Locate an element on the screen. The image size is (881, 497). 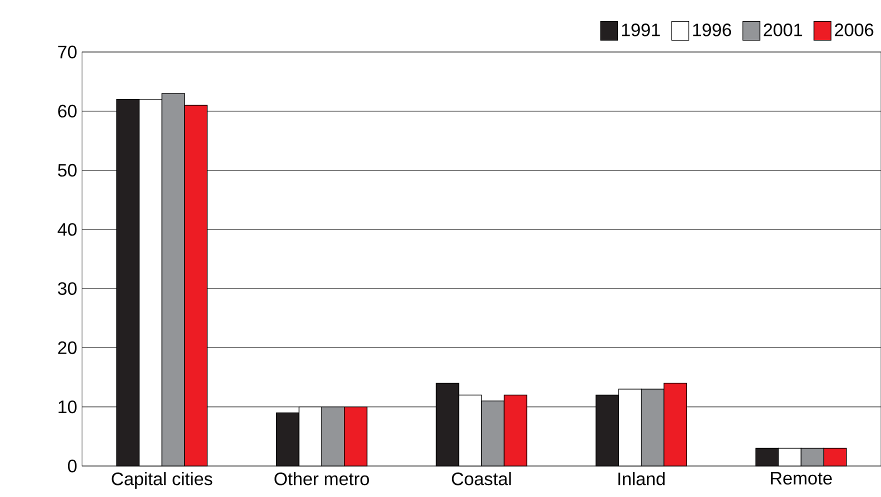
legend-label: 1996 is located at coordinates (712, 30).